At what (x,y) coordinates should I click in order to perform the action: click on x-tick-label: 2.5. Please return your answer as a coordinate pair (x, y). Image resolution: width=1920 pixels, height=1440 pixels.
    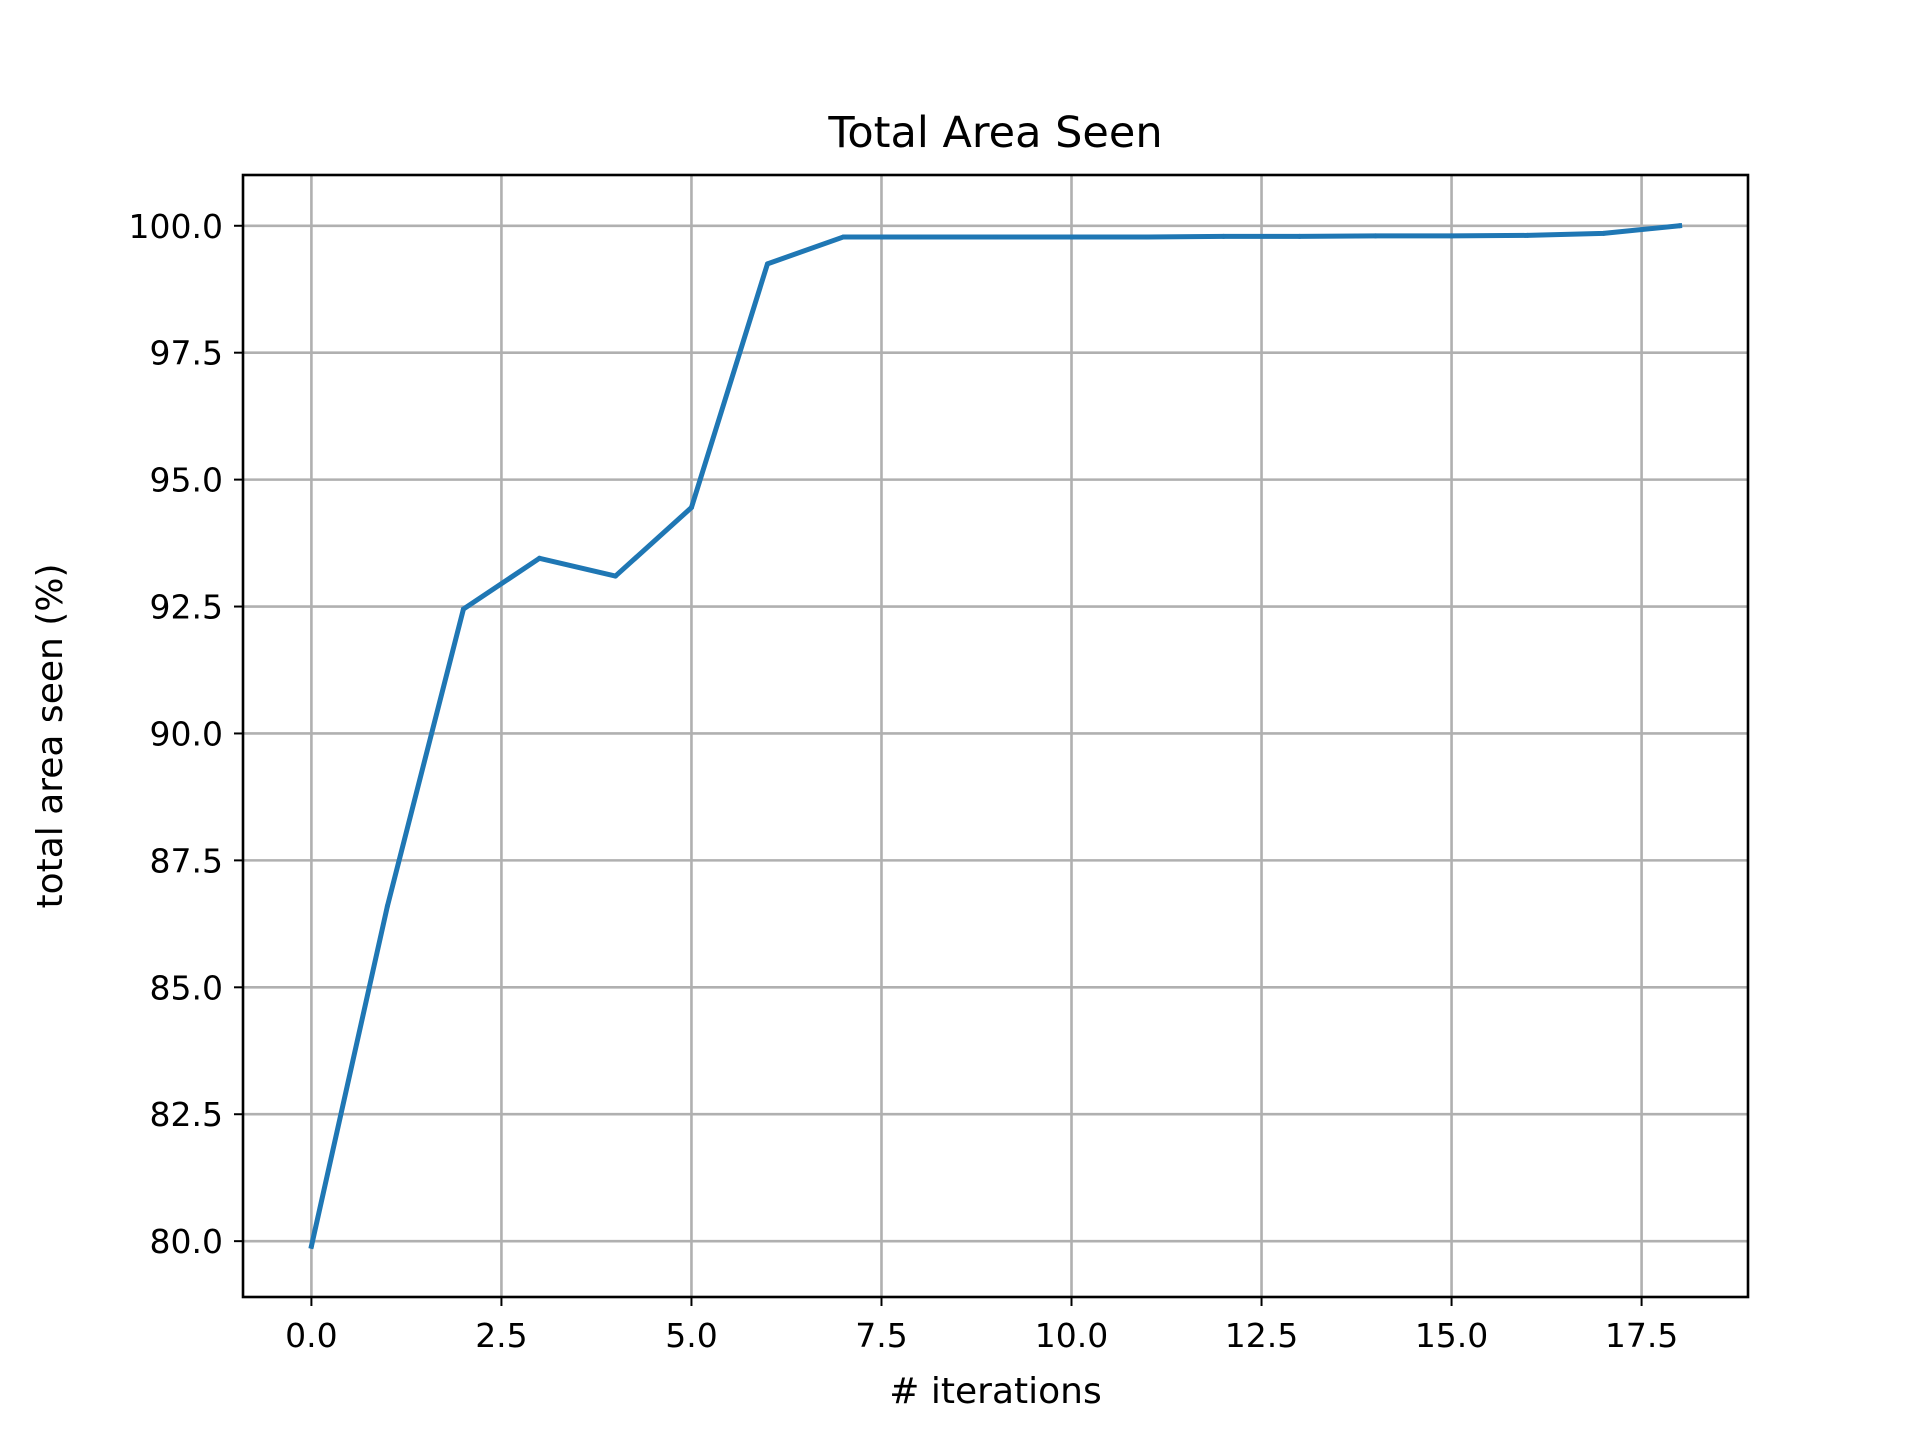
    Looking at the image, I should click on (501, 1335).